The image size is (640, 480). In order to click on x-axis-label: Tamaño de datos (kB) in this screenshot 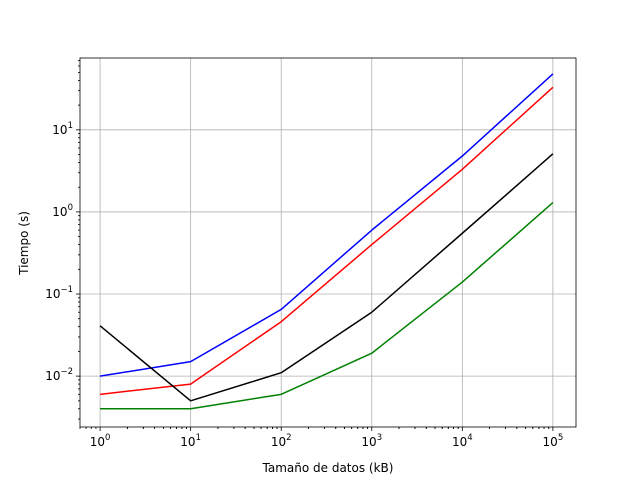, I will do `click(328, 468)`.